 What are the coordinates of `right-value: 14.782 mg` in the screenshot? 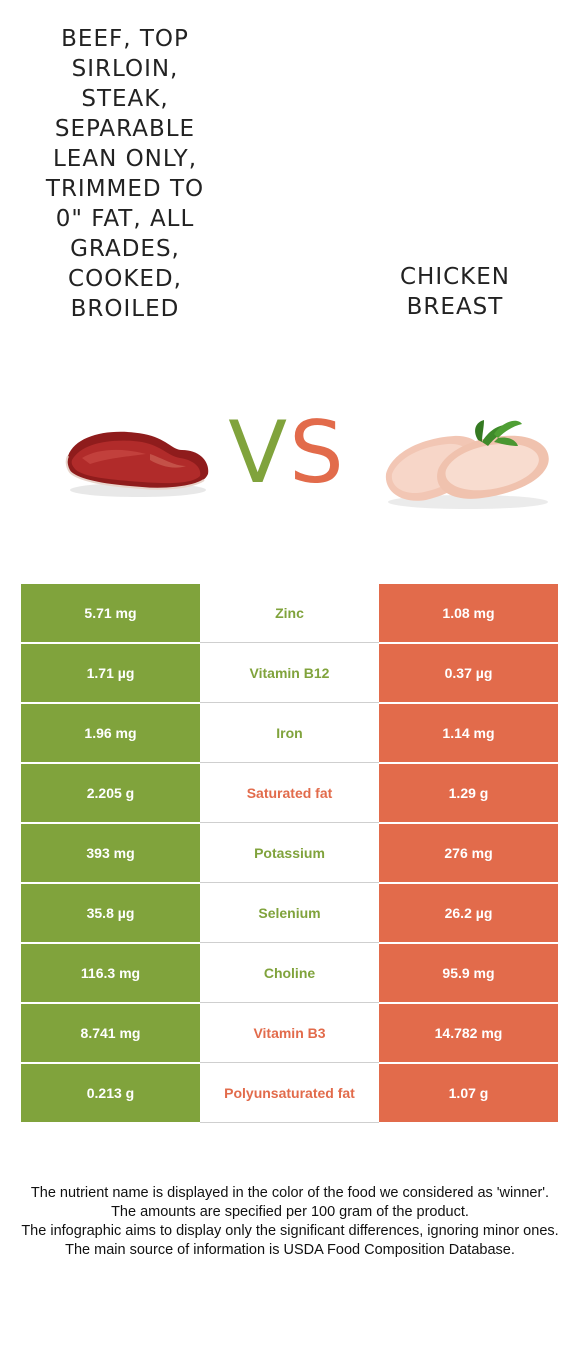 It's located at (468, 1033).